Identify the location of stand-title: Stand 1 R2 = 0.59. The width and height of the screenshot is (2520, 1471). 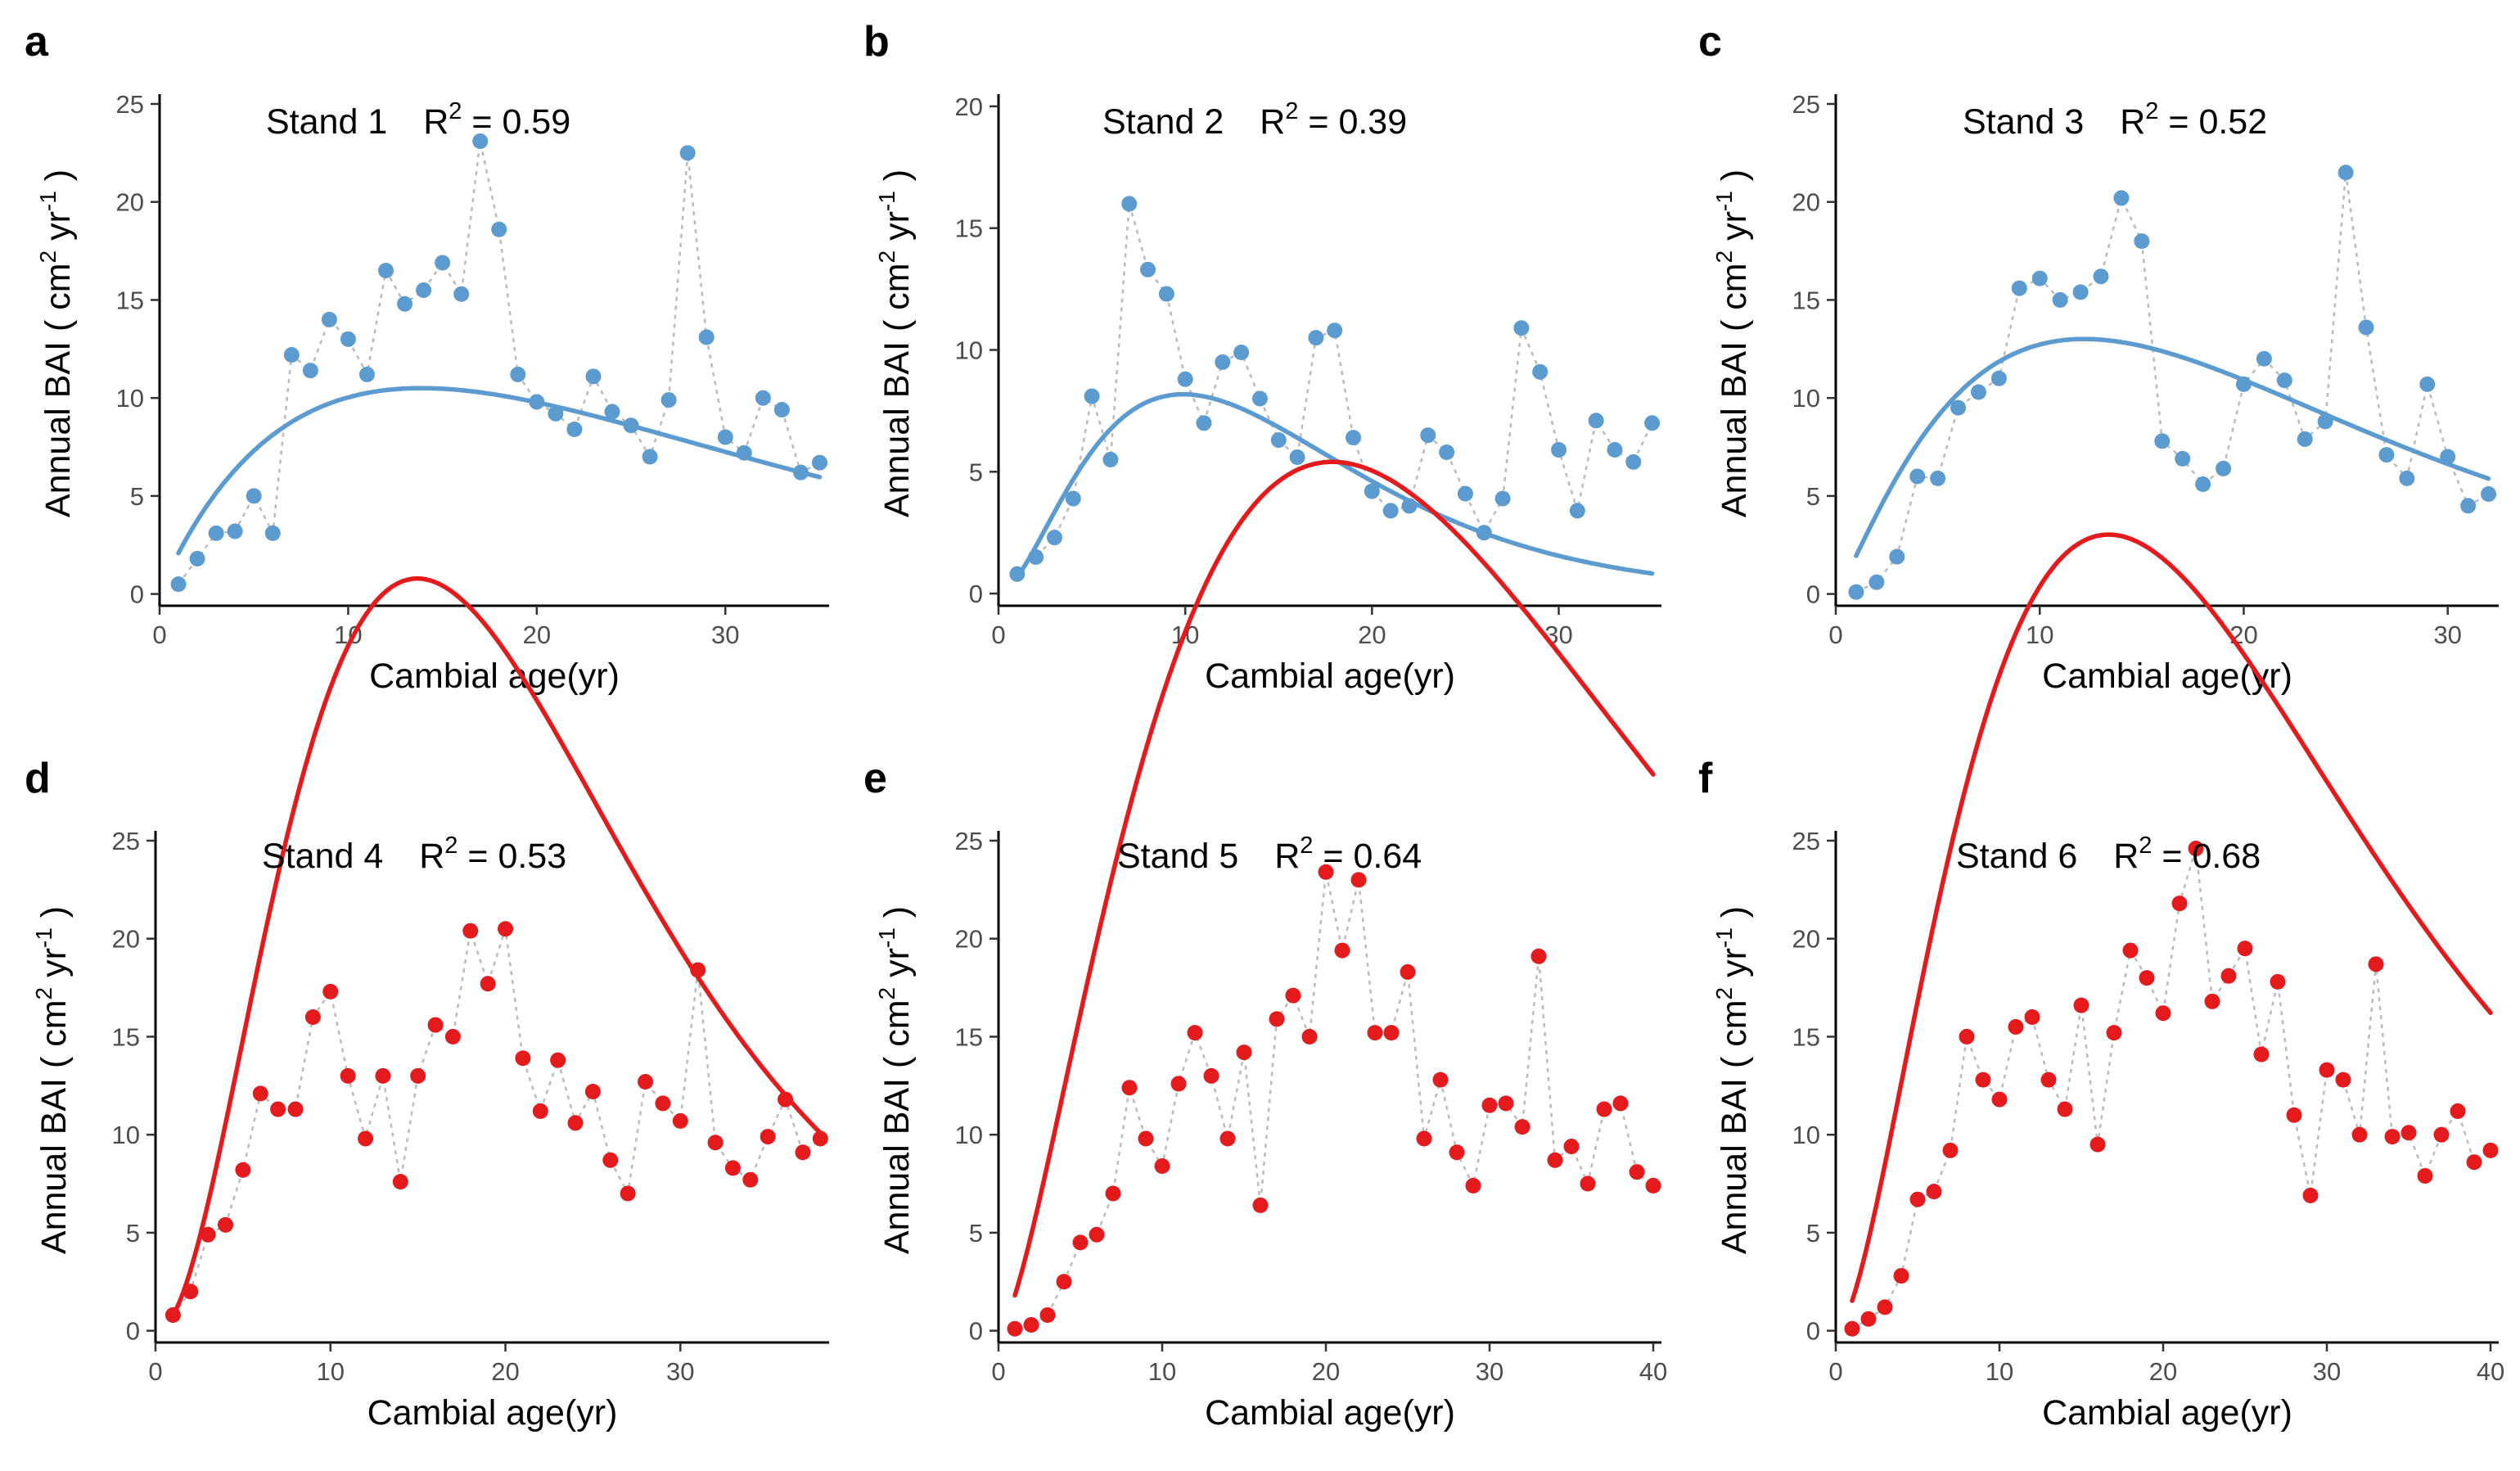
(418, 120).